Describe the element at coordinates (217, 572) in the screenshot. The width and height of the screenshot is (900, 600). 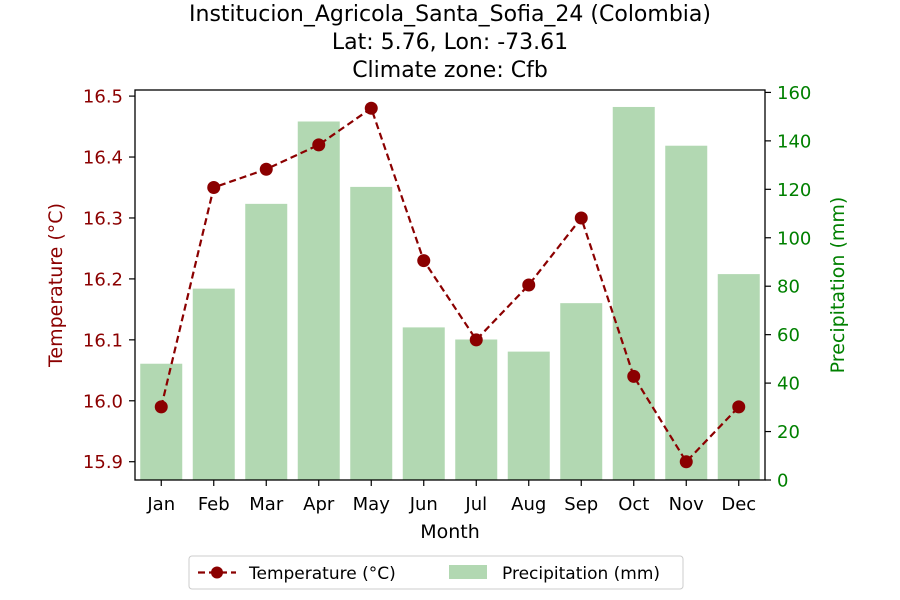
I see `legend-temperature-marker` at that location.